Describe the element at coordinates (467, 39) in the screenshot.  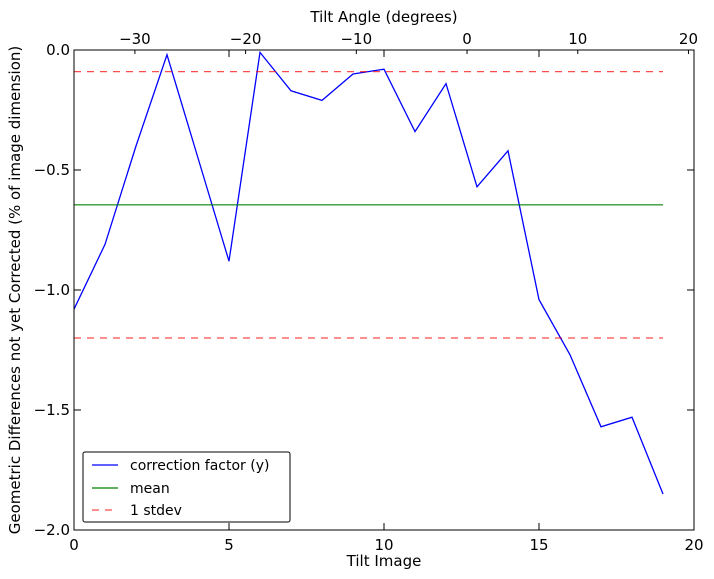
I see `top-x-tick-label: 0` at that location.